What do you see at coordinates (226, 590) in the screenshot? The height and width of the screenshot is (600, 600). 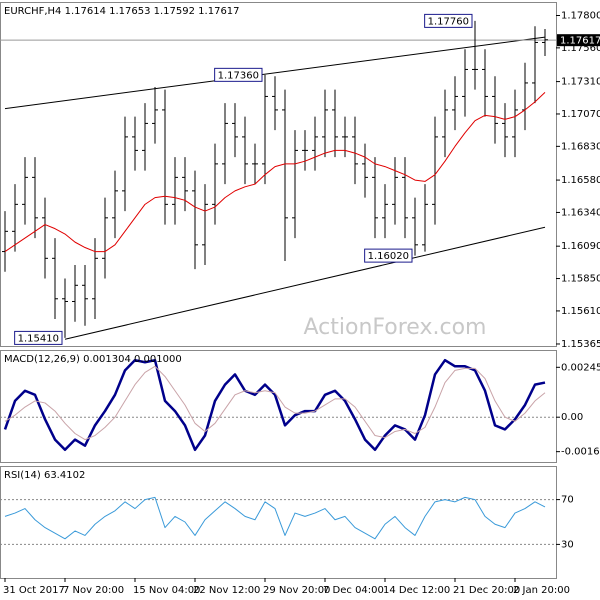 I see `x-tick-label: 22 Nov 12:00` at bounding box center [226, 590].